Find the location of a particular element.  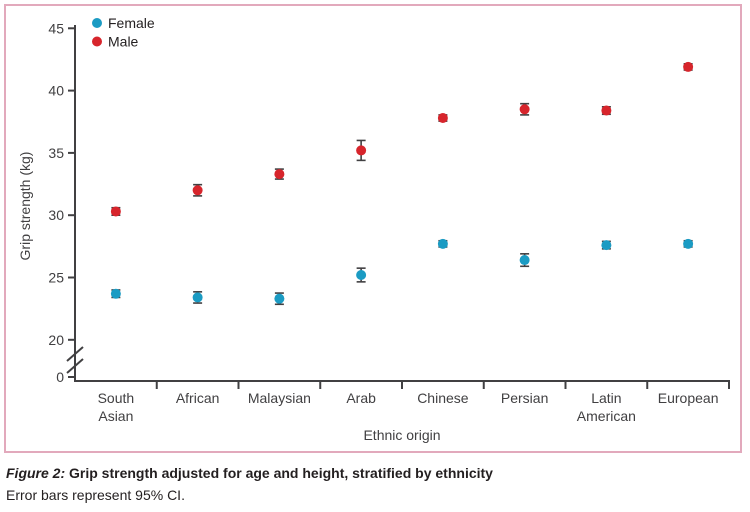

point-male-persian is located at coordinates (524, 109).